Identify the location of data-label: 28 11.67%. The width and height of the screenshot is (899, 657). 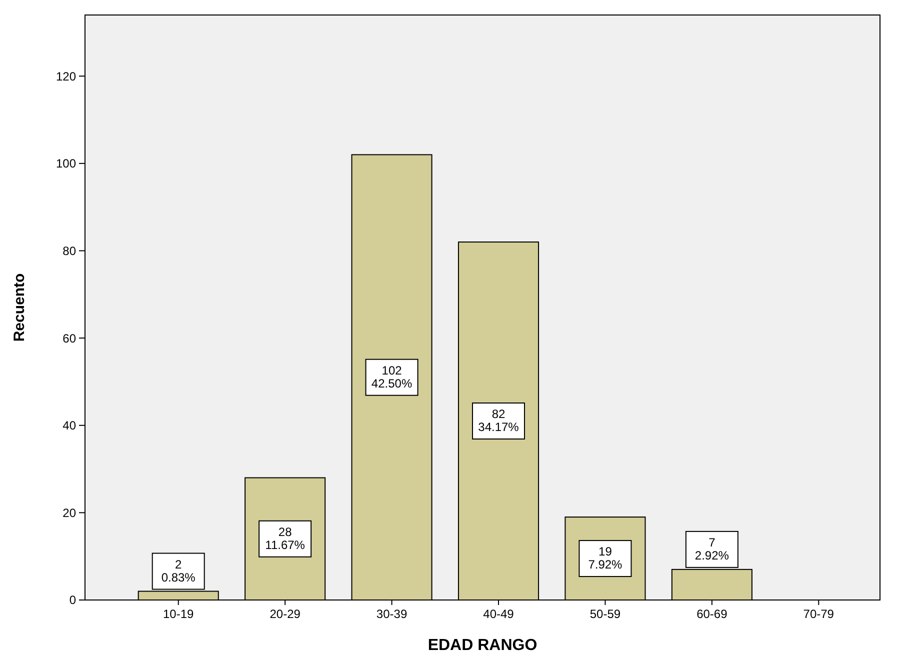
(285, 538).